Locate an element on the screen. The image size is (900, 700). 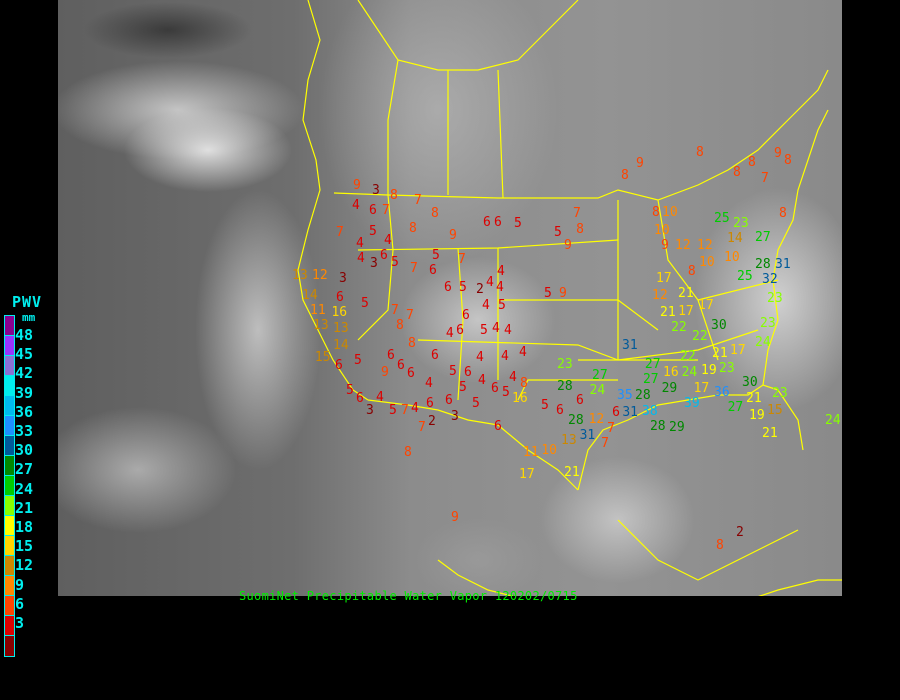
station-pwv-value: 13 is located at coordinates (300, 275).